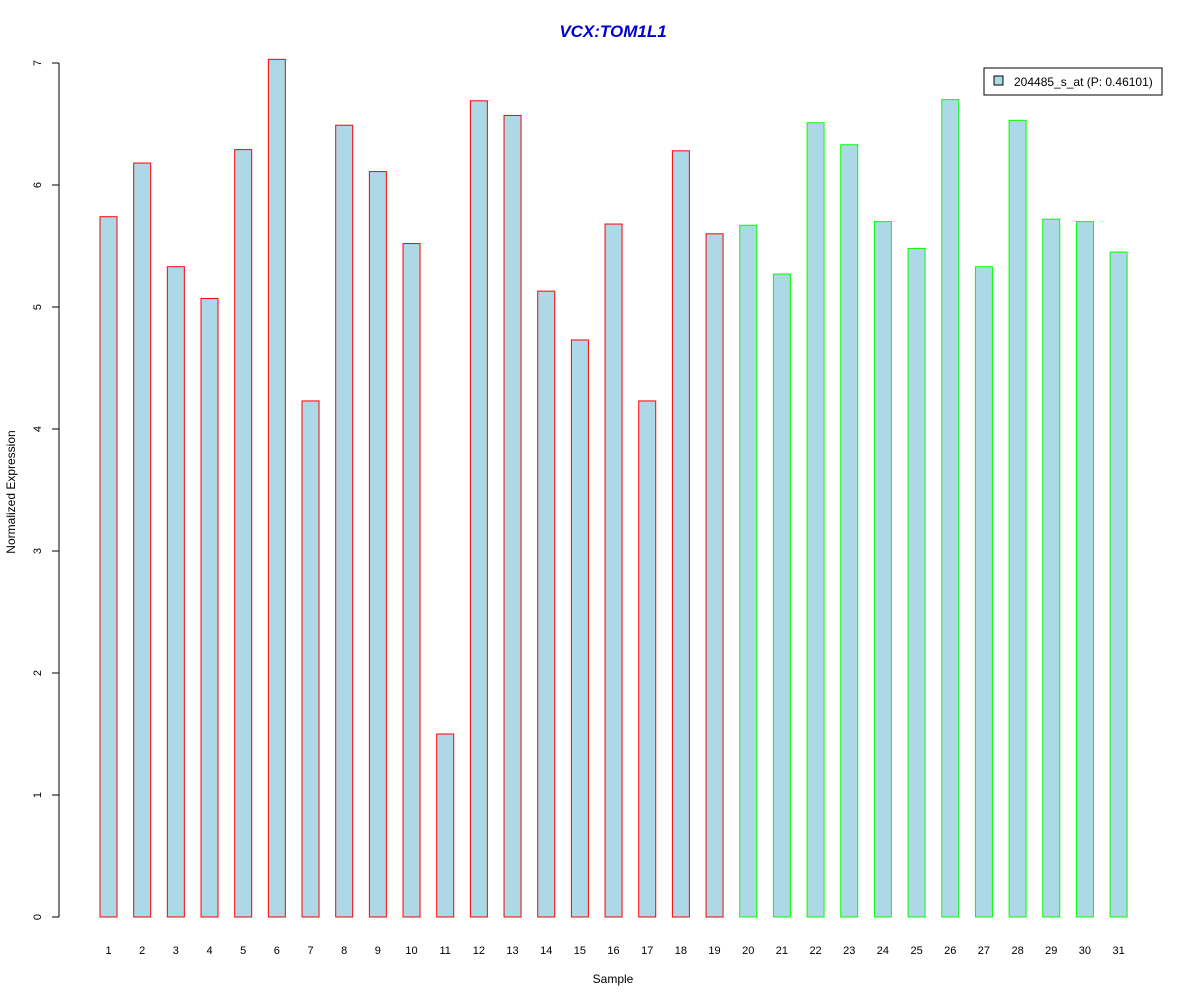 Image resolution: width=1200 pixels, height=1000 pixels. I want to click on x-tick-label: 27, so click(984, 951).